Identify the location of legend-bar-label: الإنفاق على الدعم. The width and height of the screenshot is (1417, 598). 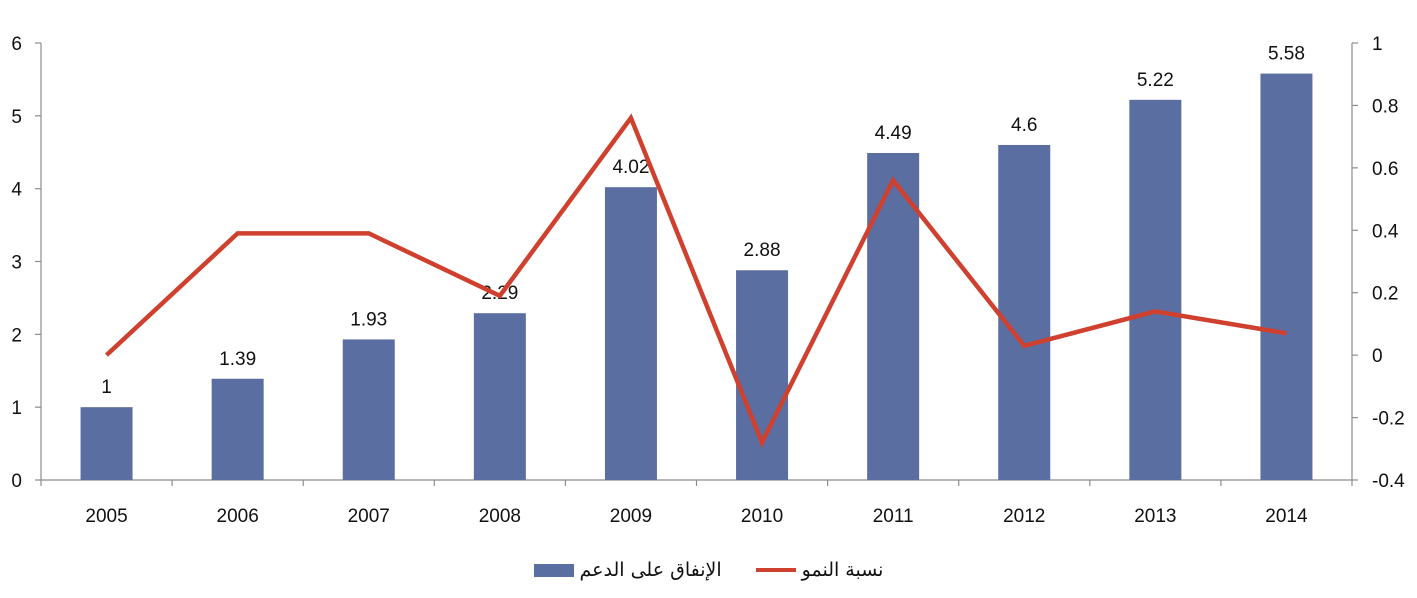
(650, 570).